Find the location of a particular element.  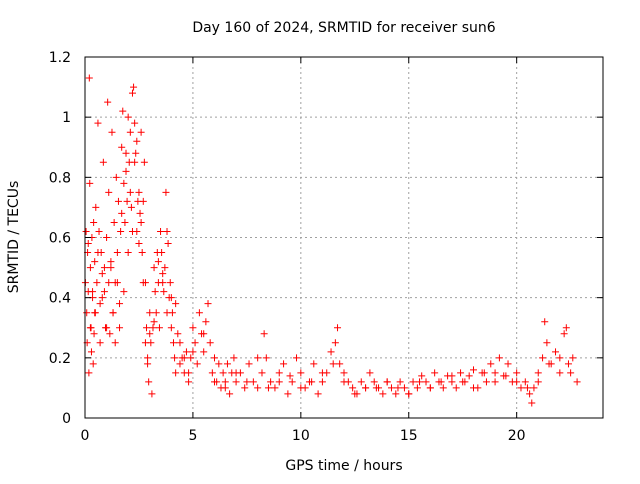

y-tick-label: 0.4 is located at coordinates (60, 299).